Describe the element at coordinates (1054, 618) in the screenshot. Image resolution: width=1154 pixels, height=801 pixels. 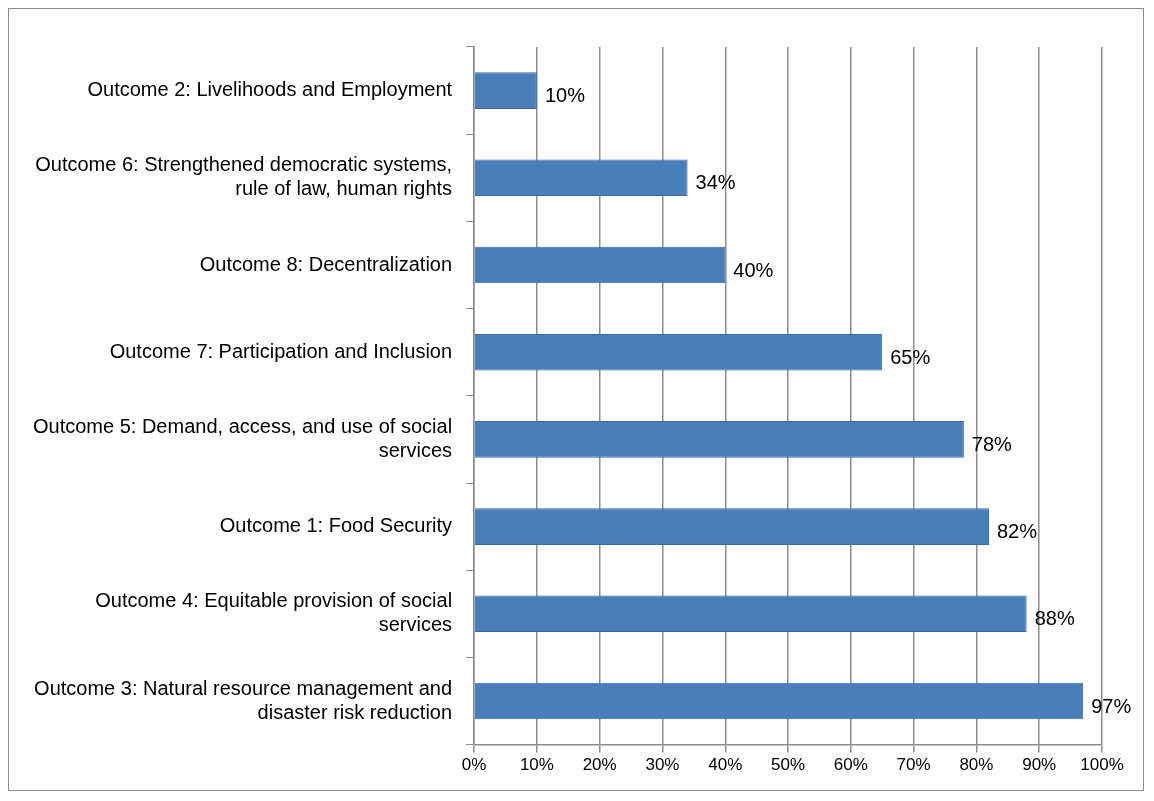
I see `data-label: 88%` at that location.